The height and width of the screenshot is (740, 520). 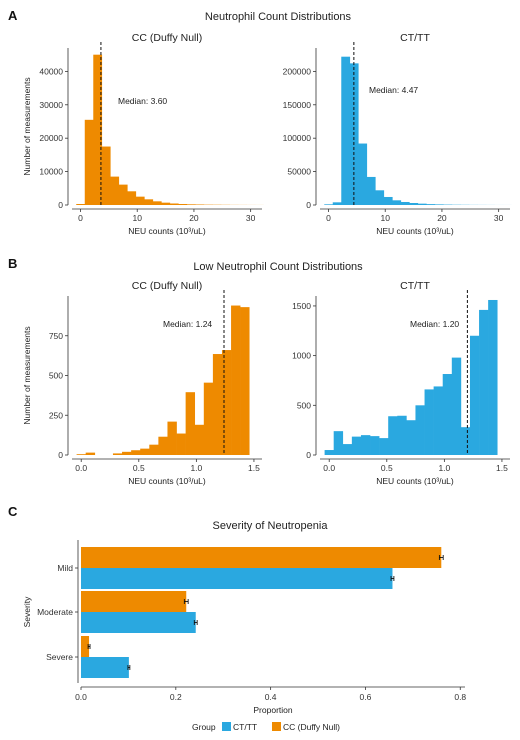 I want to click on median-label: Median: 4.47, so click(x=393, y=90).